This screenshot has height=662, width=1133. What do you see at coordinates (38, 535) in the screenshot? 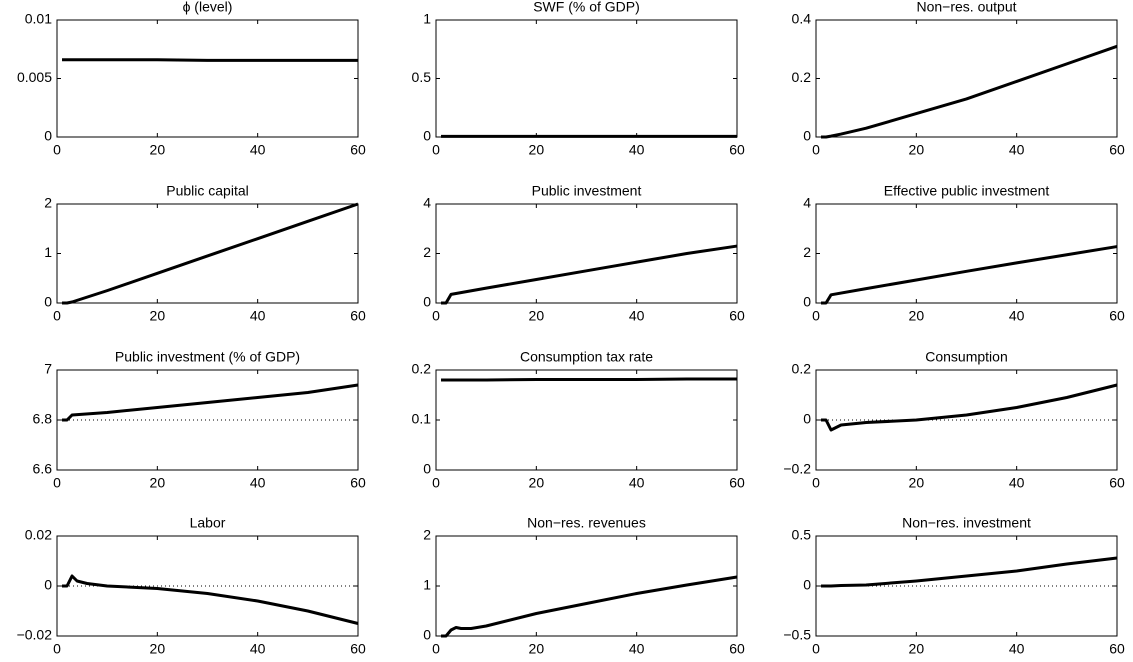
I see `y-tick-label: 0.02` at bounding box center [38, 535].